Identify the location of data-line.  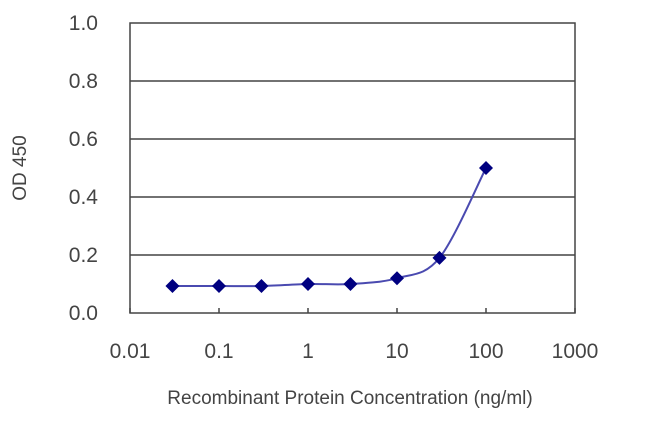
(329, 227).